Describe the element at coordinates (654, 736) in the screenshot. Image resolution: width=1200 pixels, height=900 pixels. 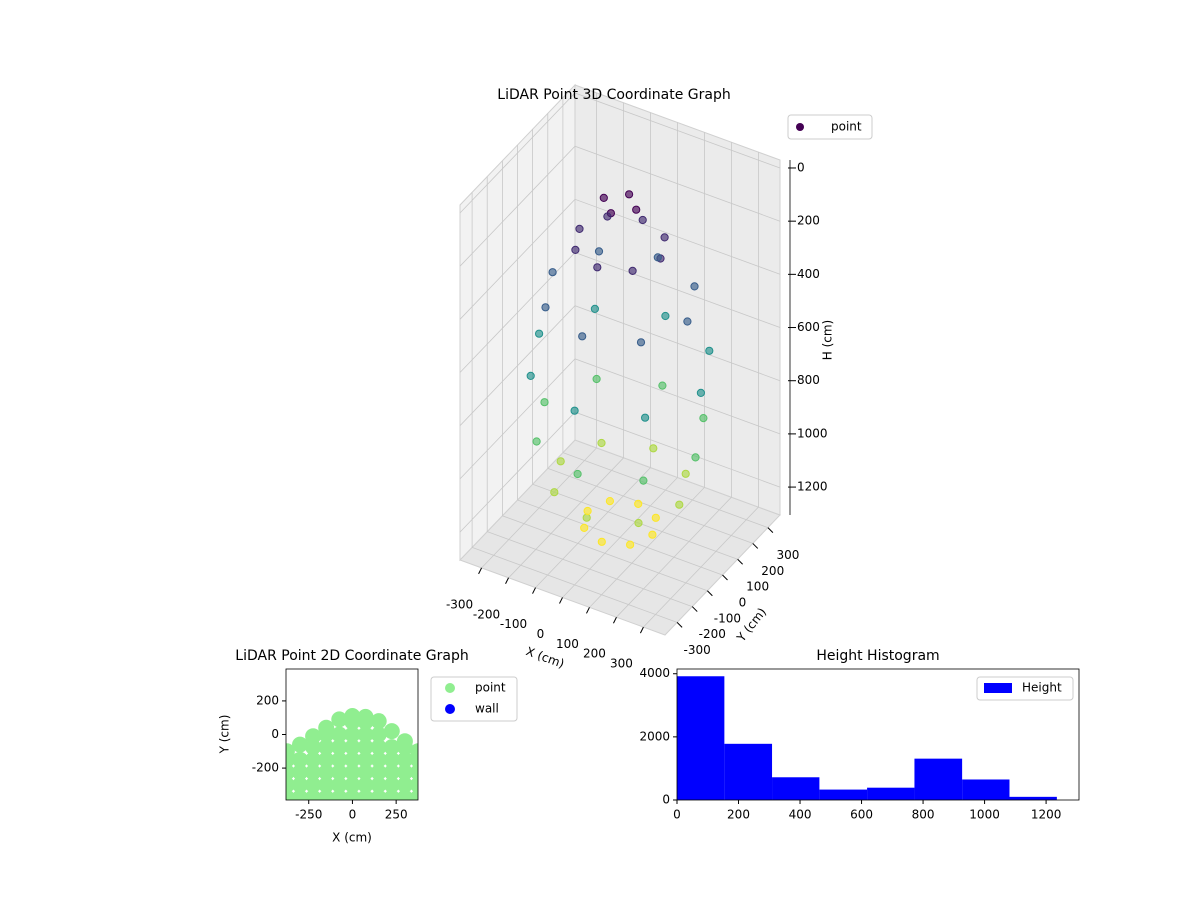
I see `y-tick-label: 2000` at that location.